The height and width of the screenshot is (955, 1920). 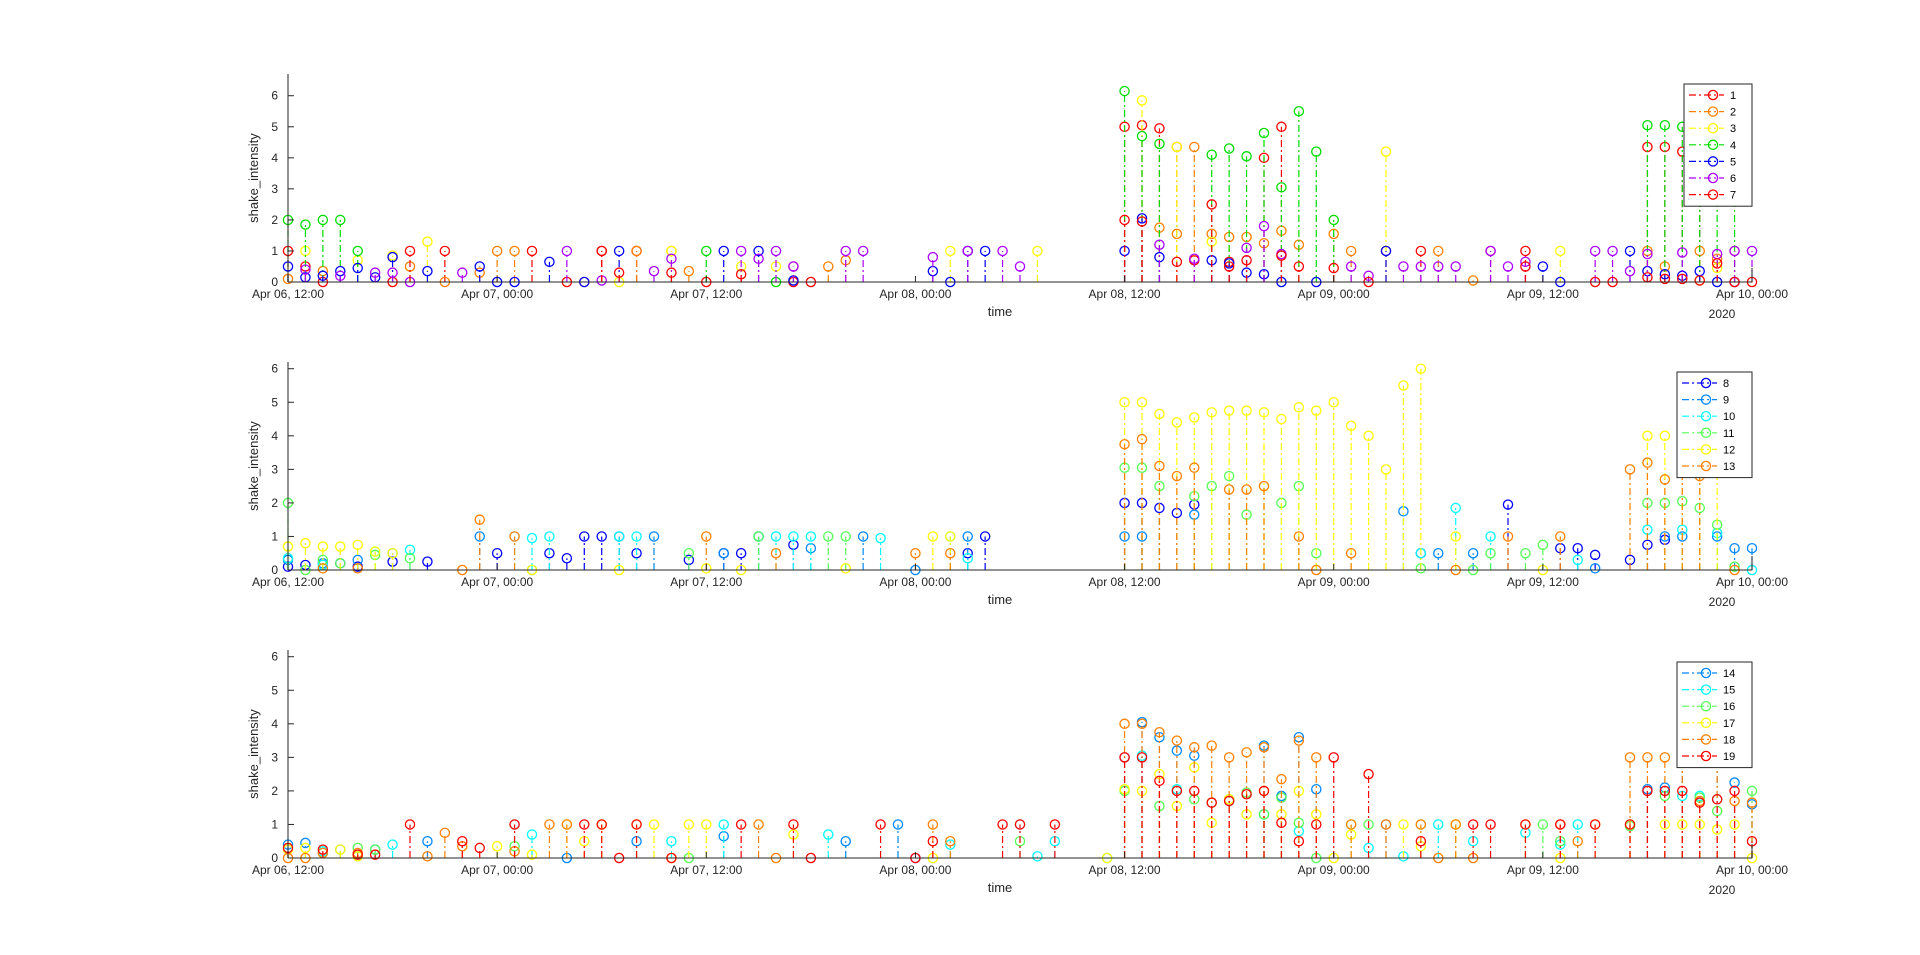 What do you see at coordinates (274, 96) in the screenshot?
I see `y-tick-label: 6` at bounding box center [274, 96].